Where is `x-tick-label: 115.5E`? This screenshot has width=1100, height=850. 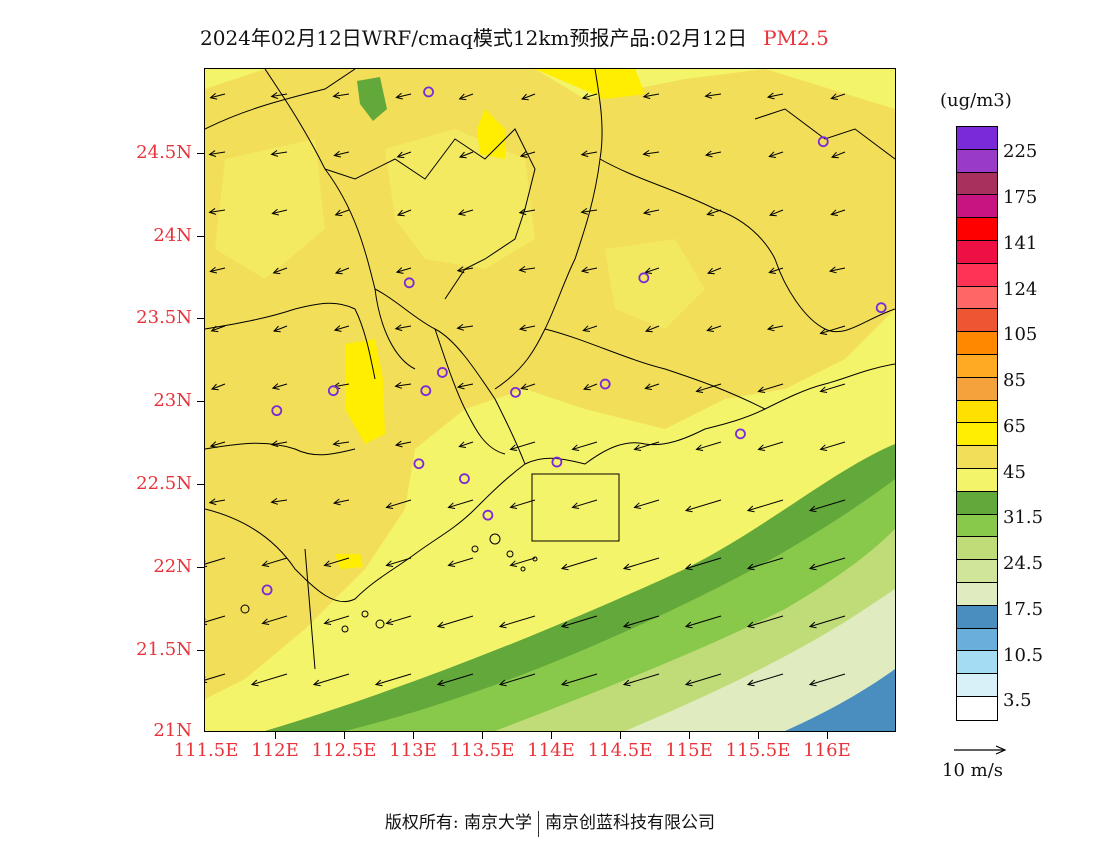
x-tick-label: 115.5E is located at coordinates (758, 750).